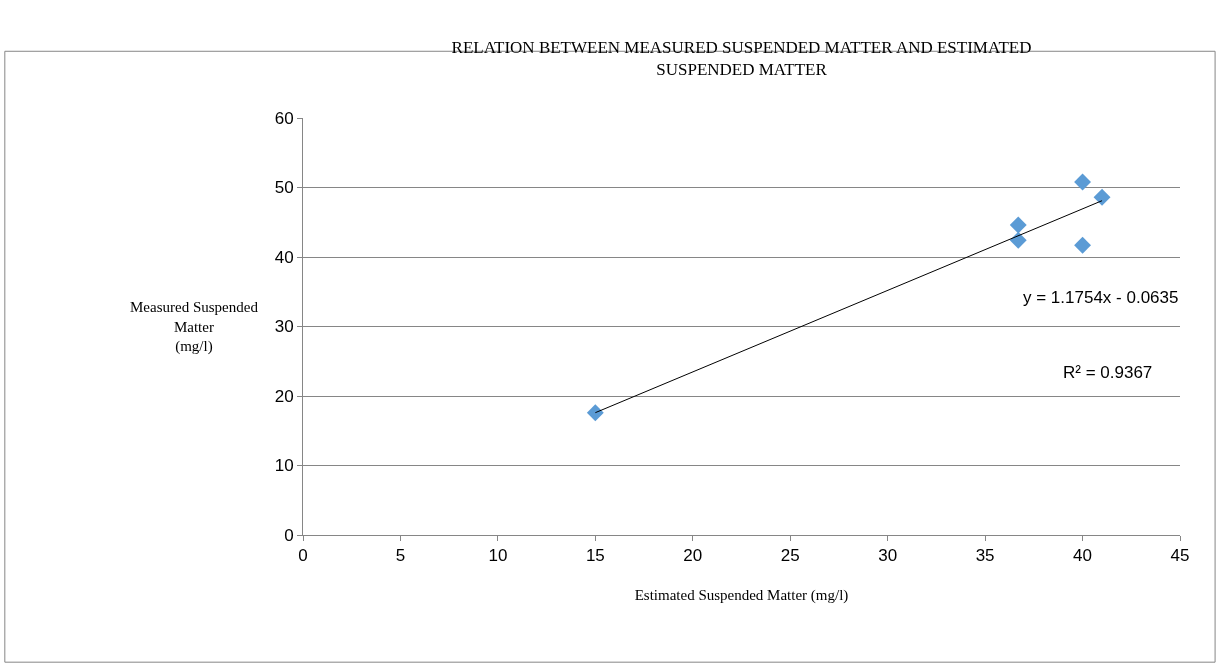  I want to click on y-axis-title: Measured Suspended Matter (mg/l), so click(194, 327).